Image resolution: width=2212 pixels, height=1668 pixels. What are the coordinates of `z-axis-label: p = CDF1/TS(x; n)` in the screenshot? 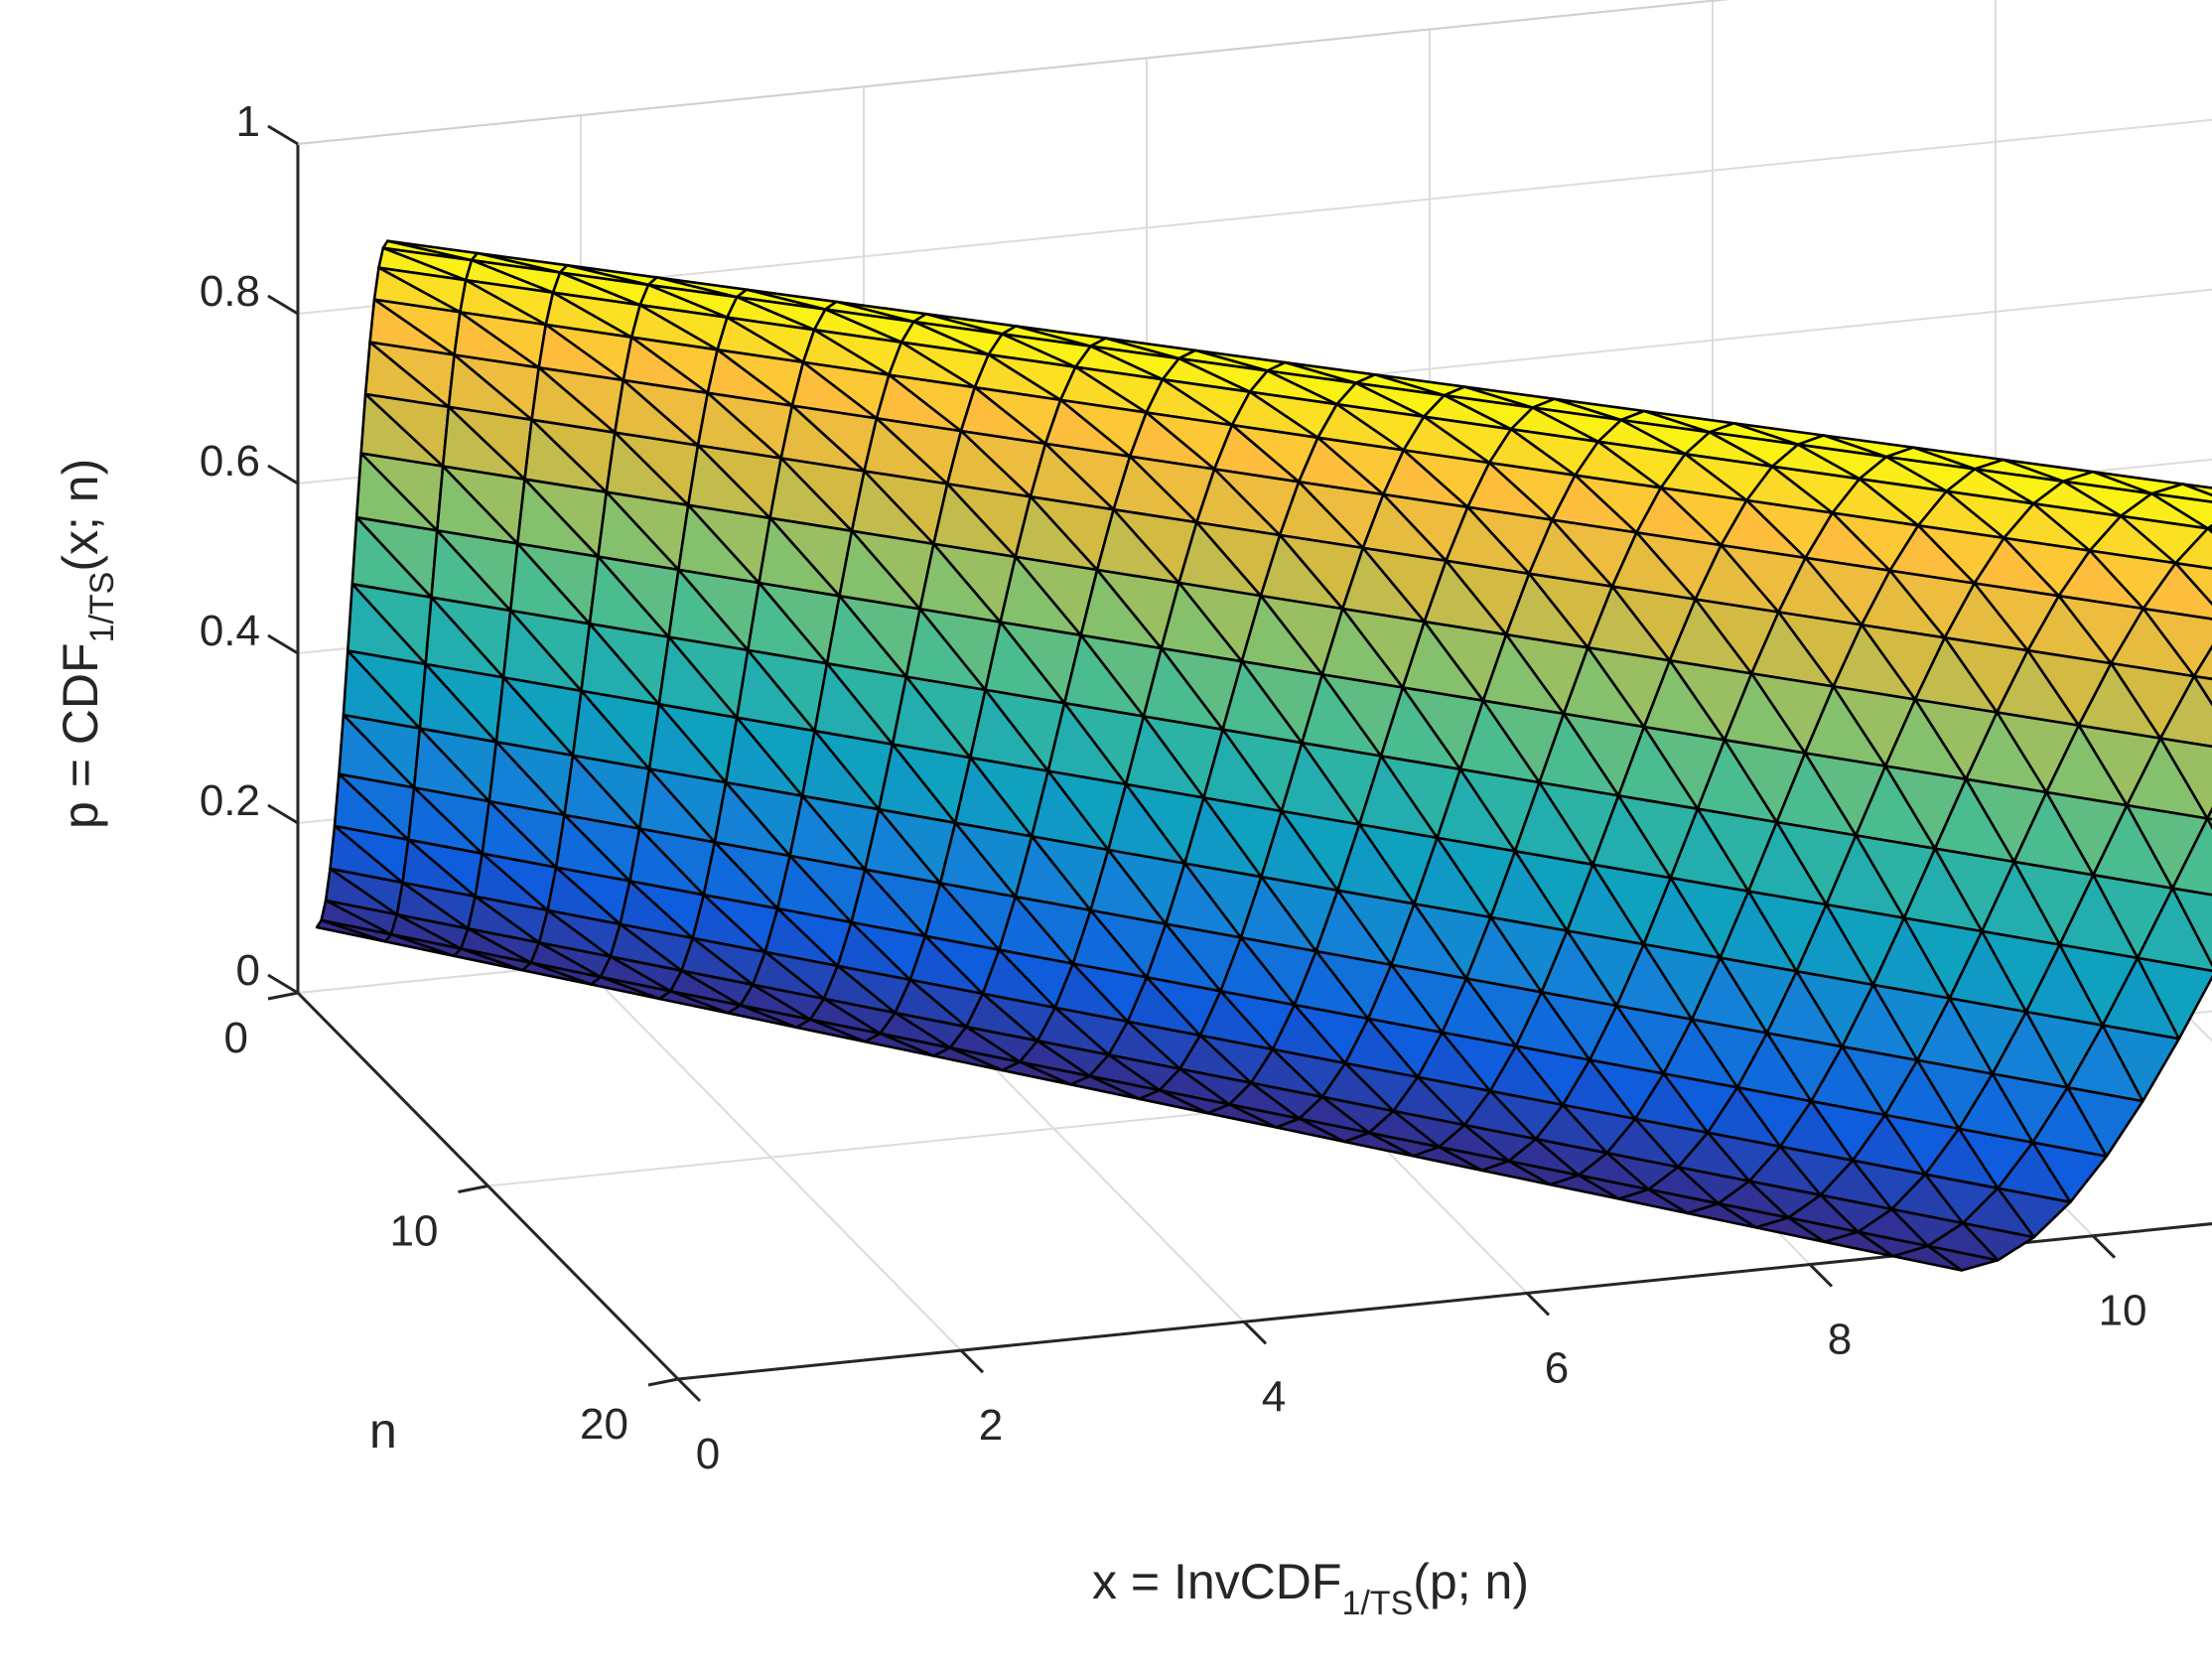 It's located at (87, 644).